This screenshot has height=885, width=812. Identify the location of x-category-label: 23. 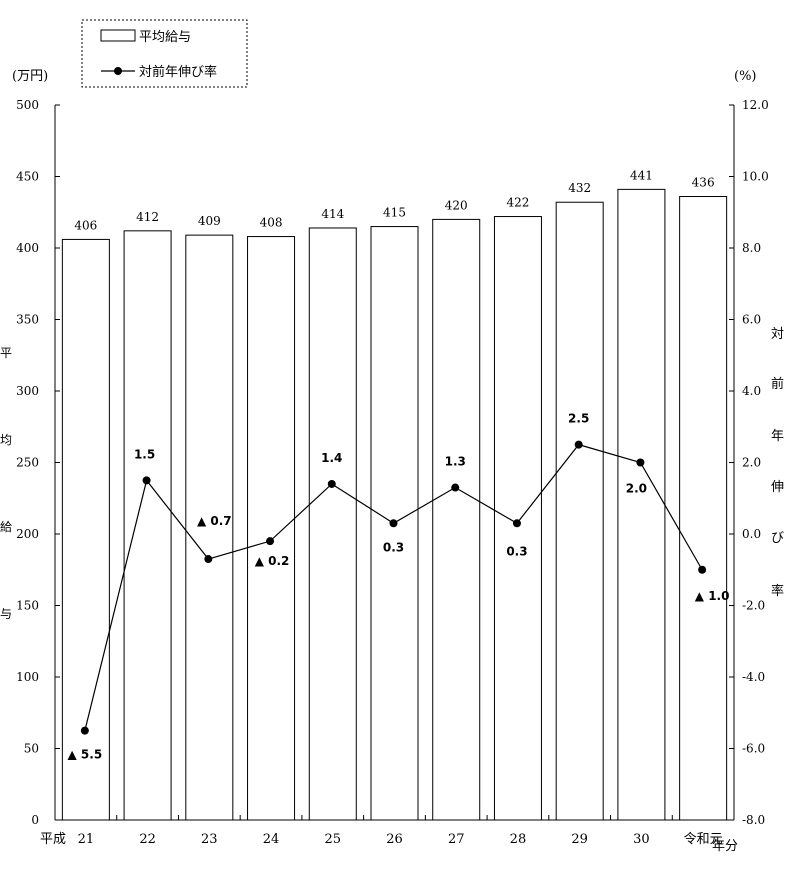
(209, 839).